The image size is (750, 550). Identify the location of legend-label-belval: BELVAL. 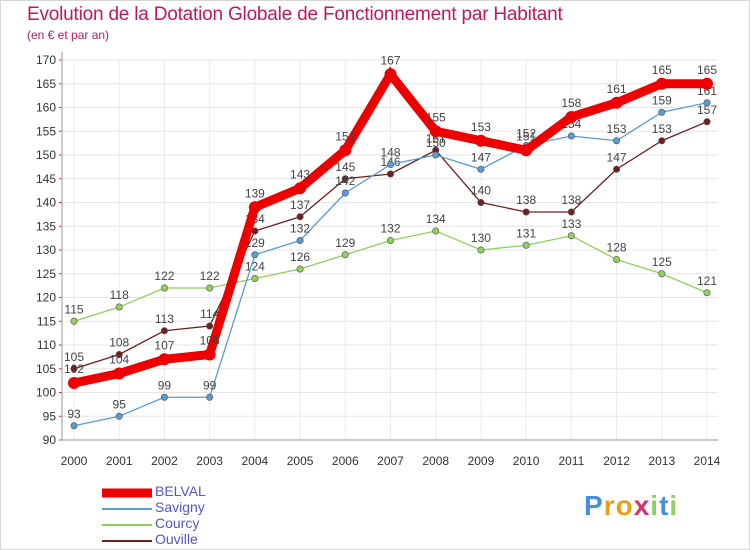
(180, 491).